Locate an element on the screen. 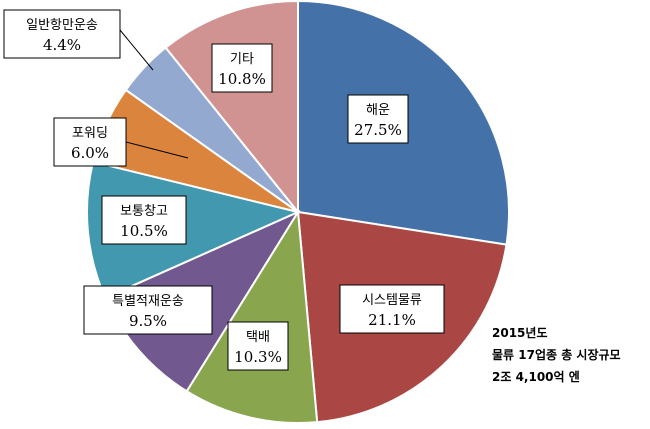  slice-value-label: 10.5% is located at coordinates (144, 231).